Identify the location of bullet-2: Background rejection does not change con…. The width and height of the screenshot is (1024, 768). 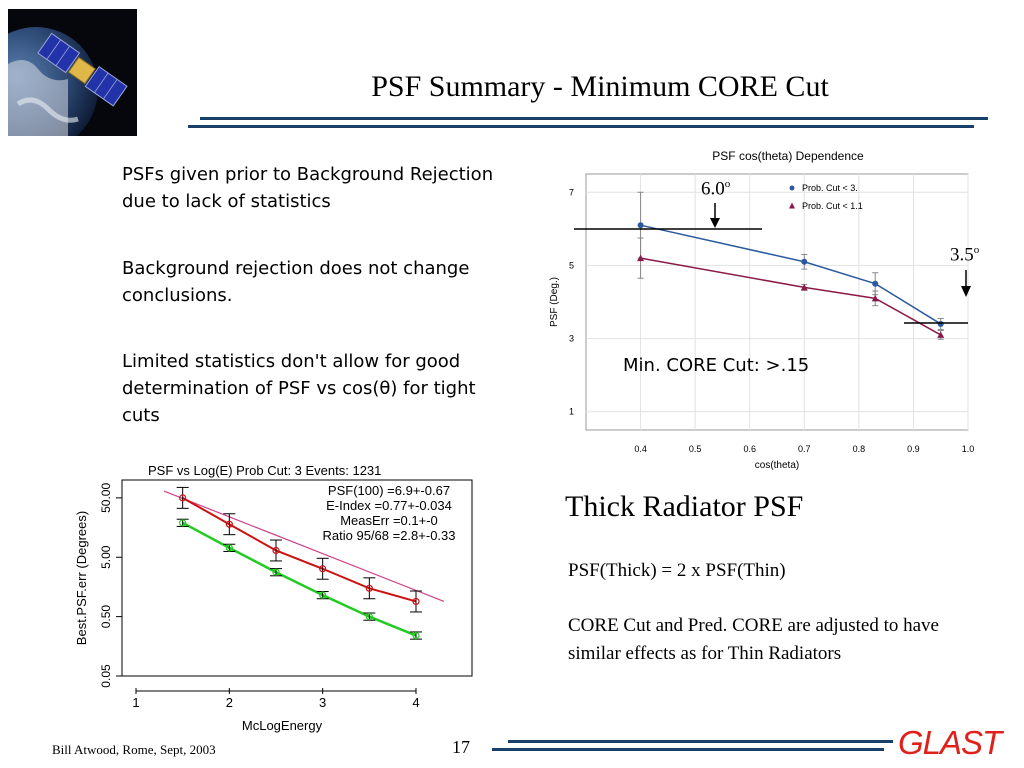
(296, 282).